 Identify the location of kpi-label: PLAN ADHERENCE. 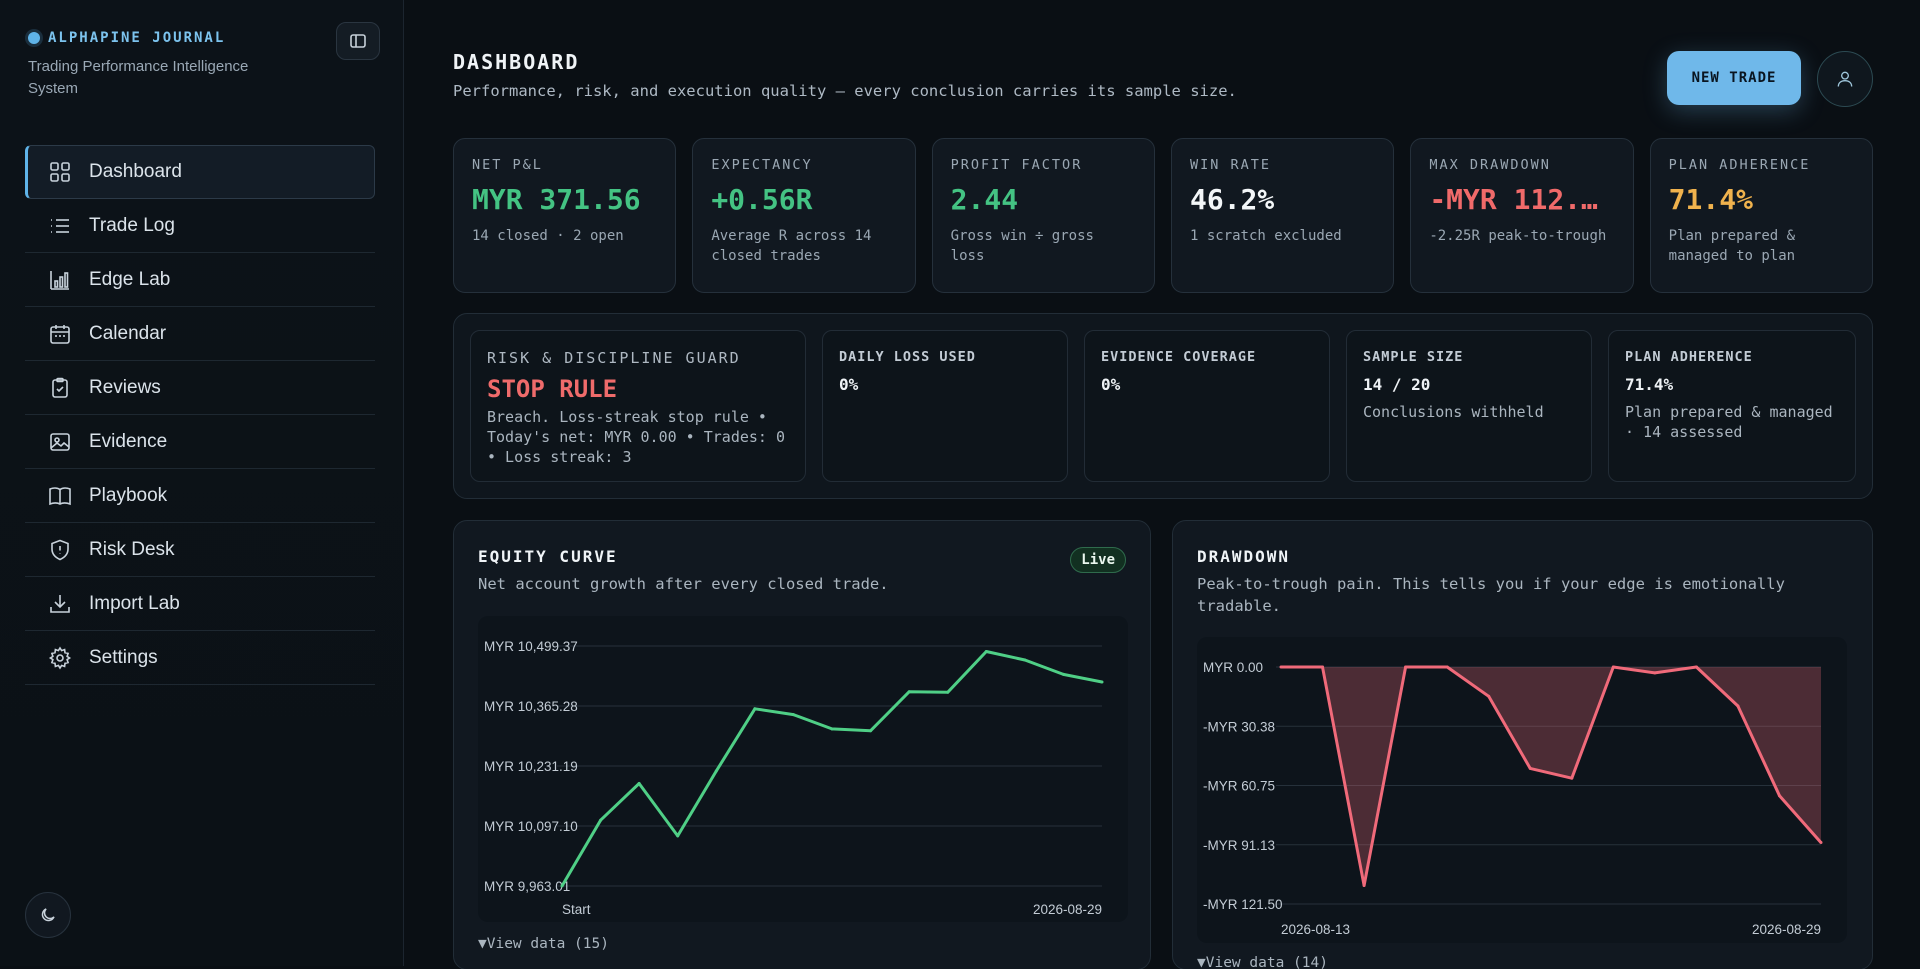
(1739, 165).